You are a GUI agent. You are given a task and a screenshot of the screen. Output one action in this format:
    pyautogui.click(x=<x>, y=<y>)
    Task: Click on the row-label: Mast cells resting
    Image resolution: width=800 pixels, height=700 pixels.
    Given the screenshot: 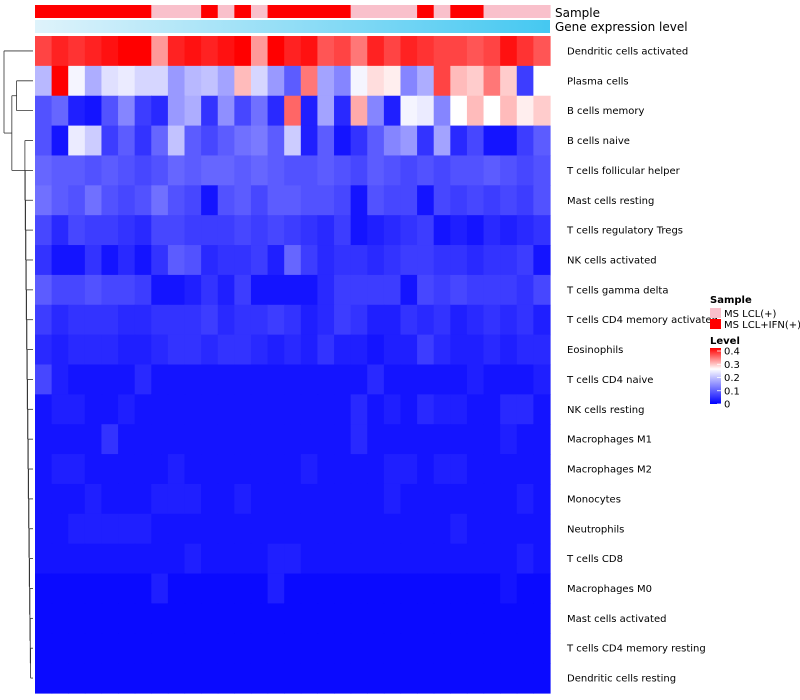 What is the action you would take?
    pyautogui.click(x=610, y=201)
    